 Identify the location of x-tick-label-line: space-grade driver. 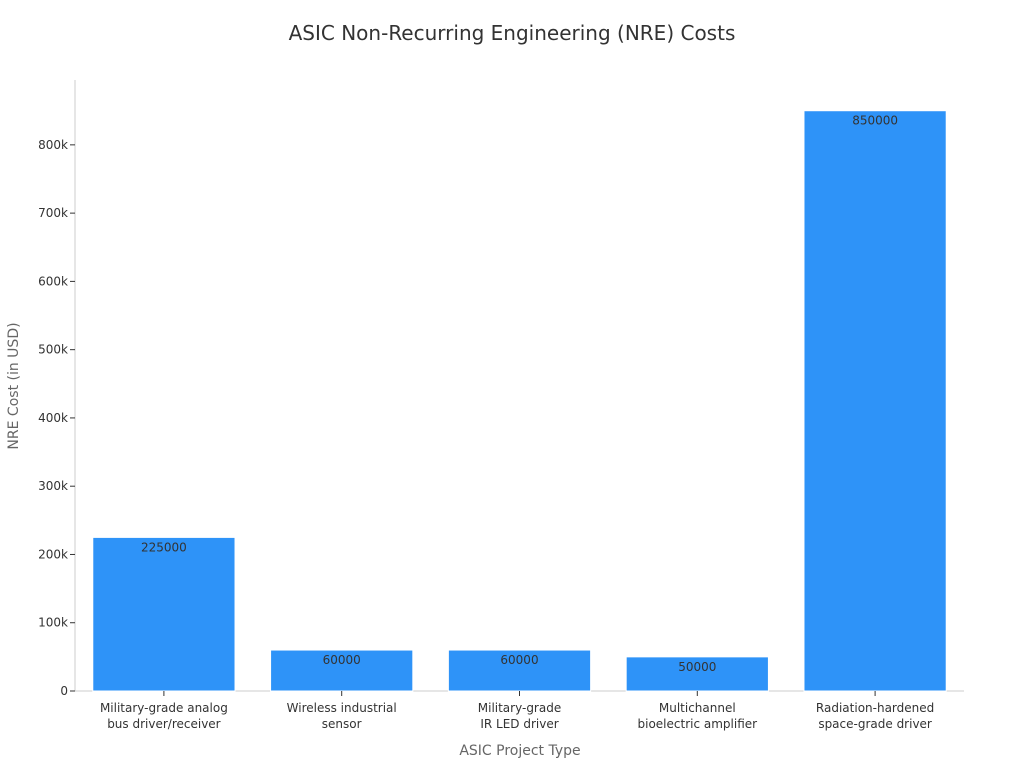
(875, 724).